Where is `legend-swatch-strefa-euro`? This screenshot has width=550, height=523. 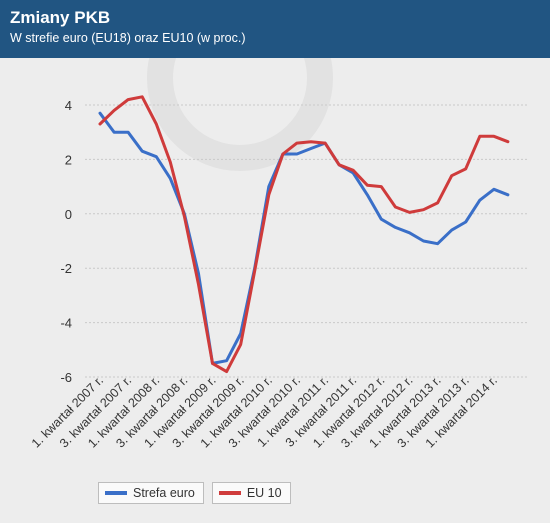 legend-swatch-strefa-euro is located at coordinates (116, 493).